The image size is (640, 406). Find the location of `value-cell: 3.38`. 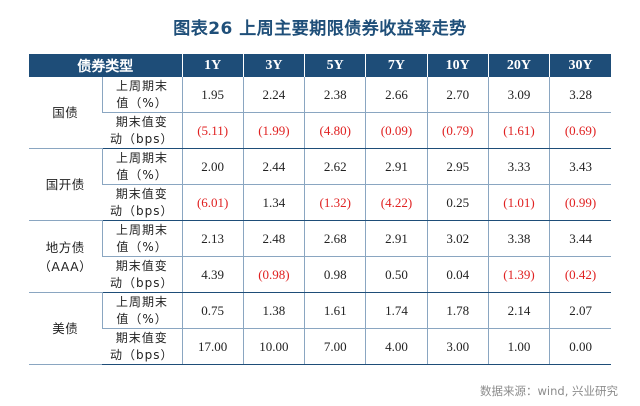

value-cell: 3.38 is located at coordinates (518, 238).